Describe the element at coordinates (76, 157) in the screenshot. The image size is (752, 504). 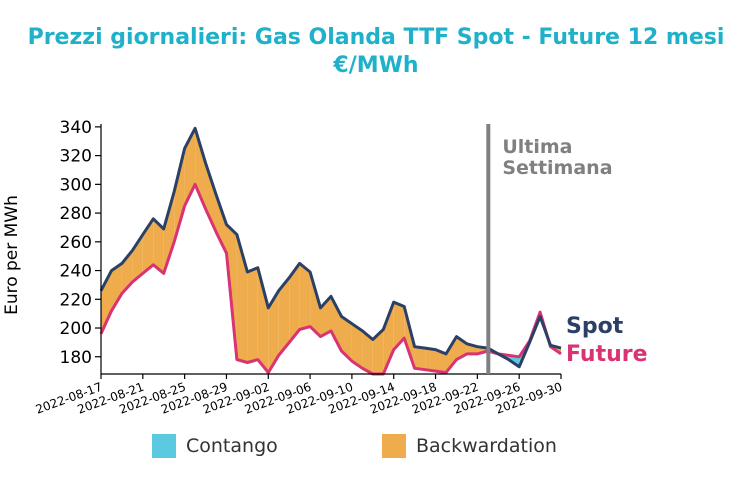
I see `y-tick-label: 320` at that location.